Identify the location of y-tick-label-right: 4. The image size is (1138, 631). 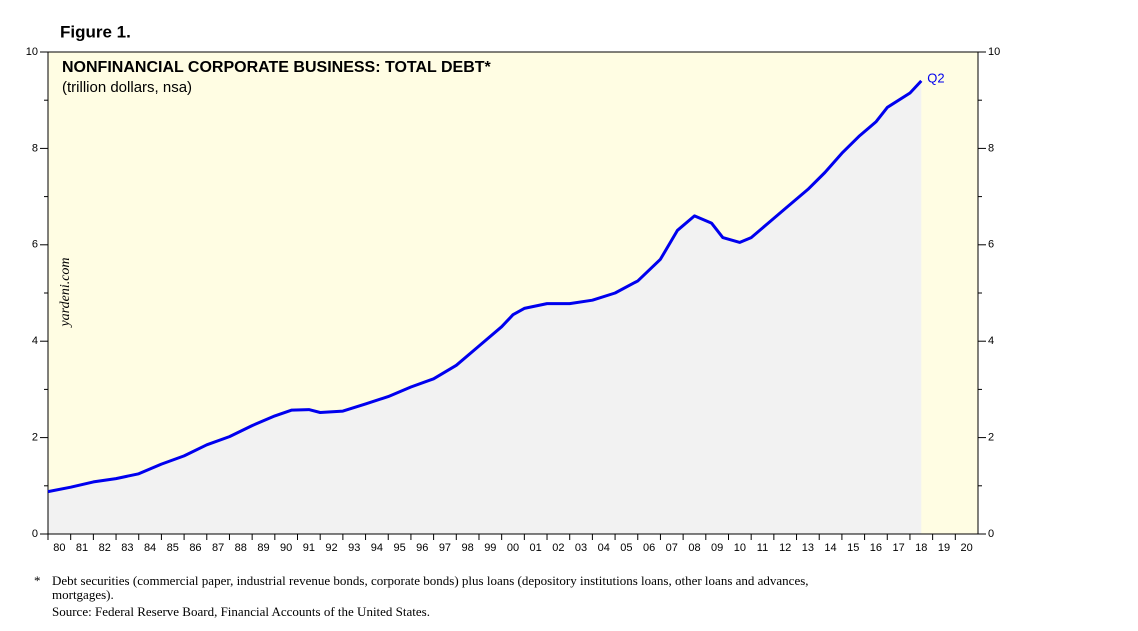
(991, 341).